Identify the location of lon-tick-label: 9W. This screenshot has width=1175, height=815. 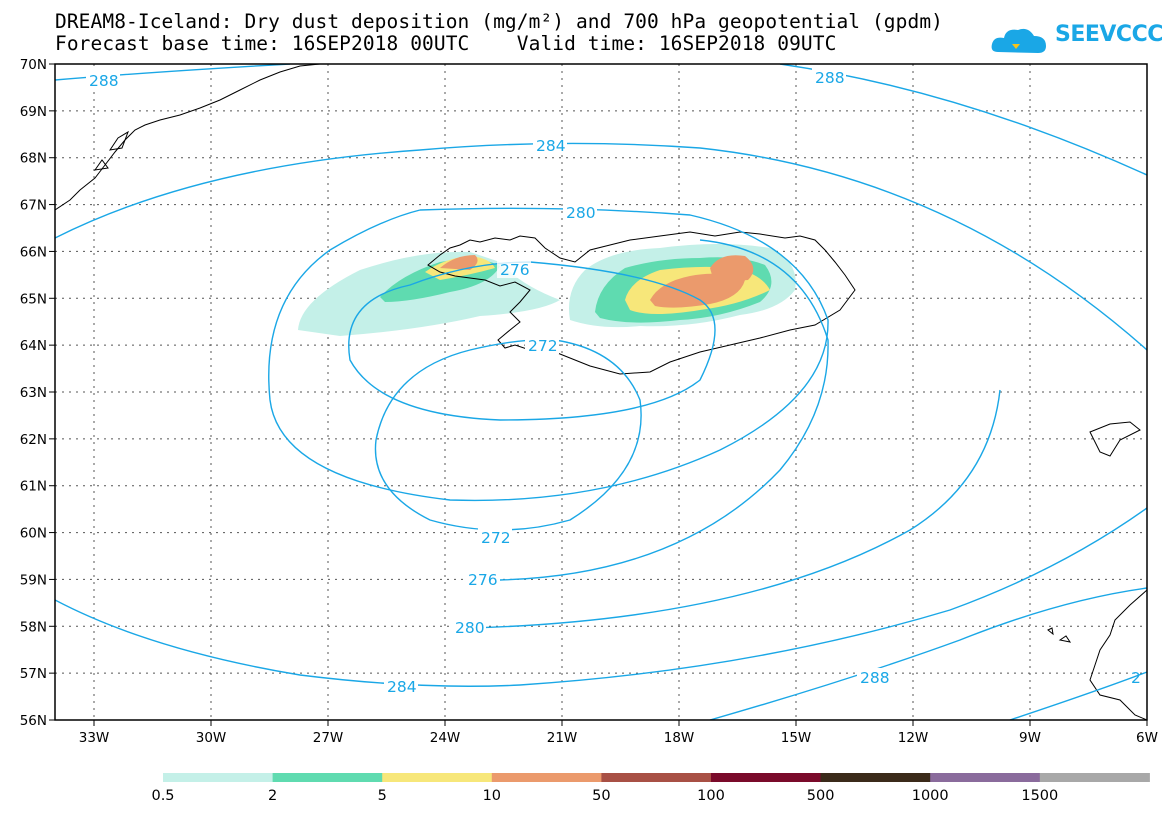
(1030, 738).